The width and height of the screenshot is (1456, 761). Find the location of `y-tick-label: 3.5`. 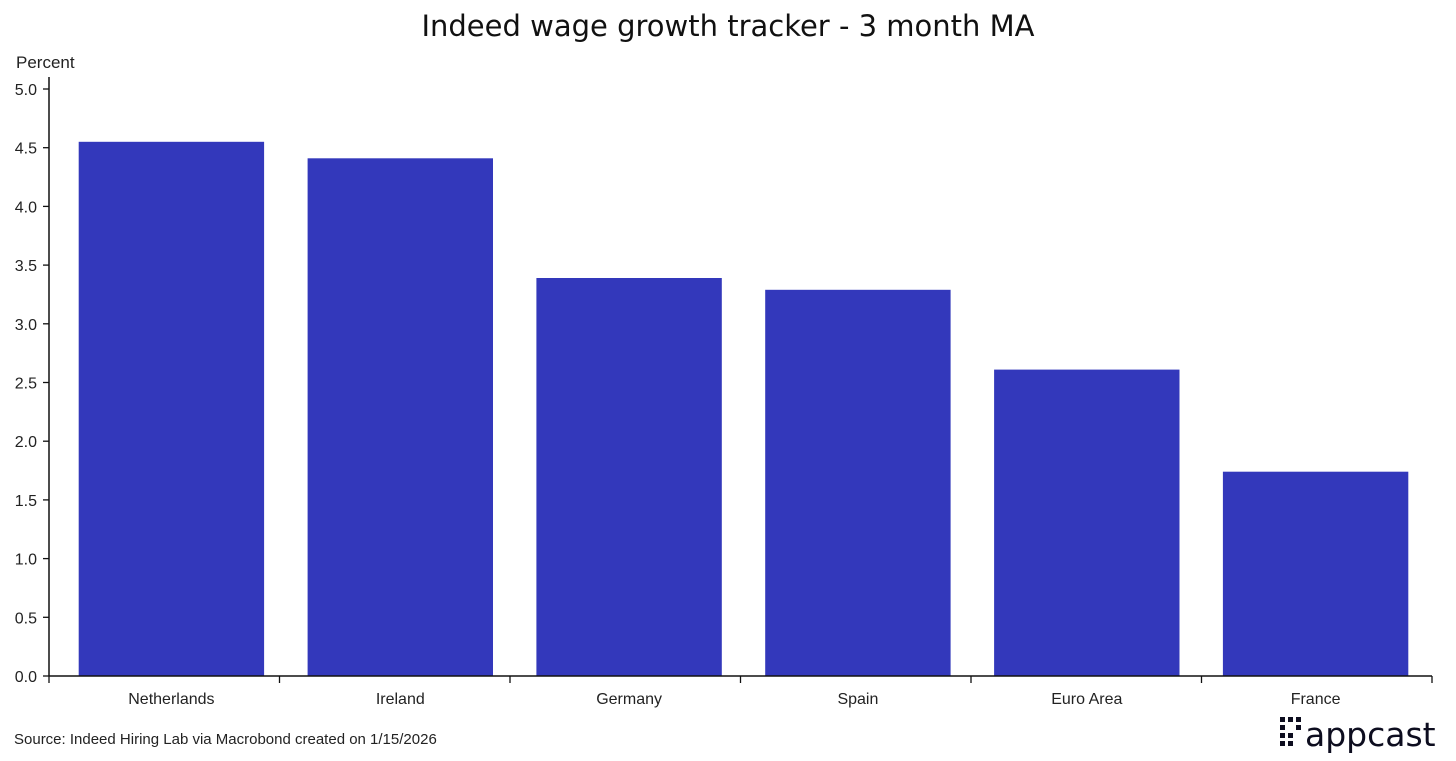

y-tick-label: 3.5 is located at coordinates (26, 266).